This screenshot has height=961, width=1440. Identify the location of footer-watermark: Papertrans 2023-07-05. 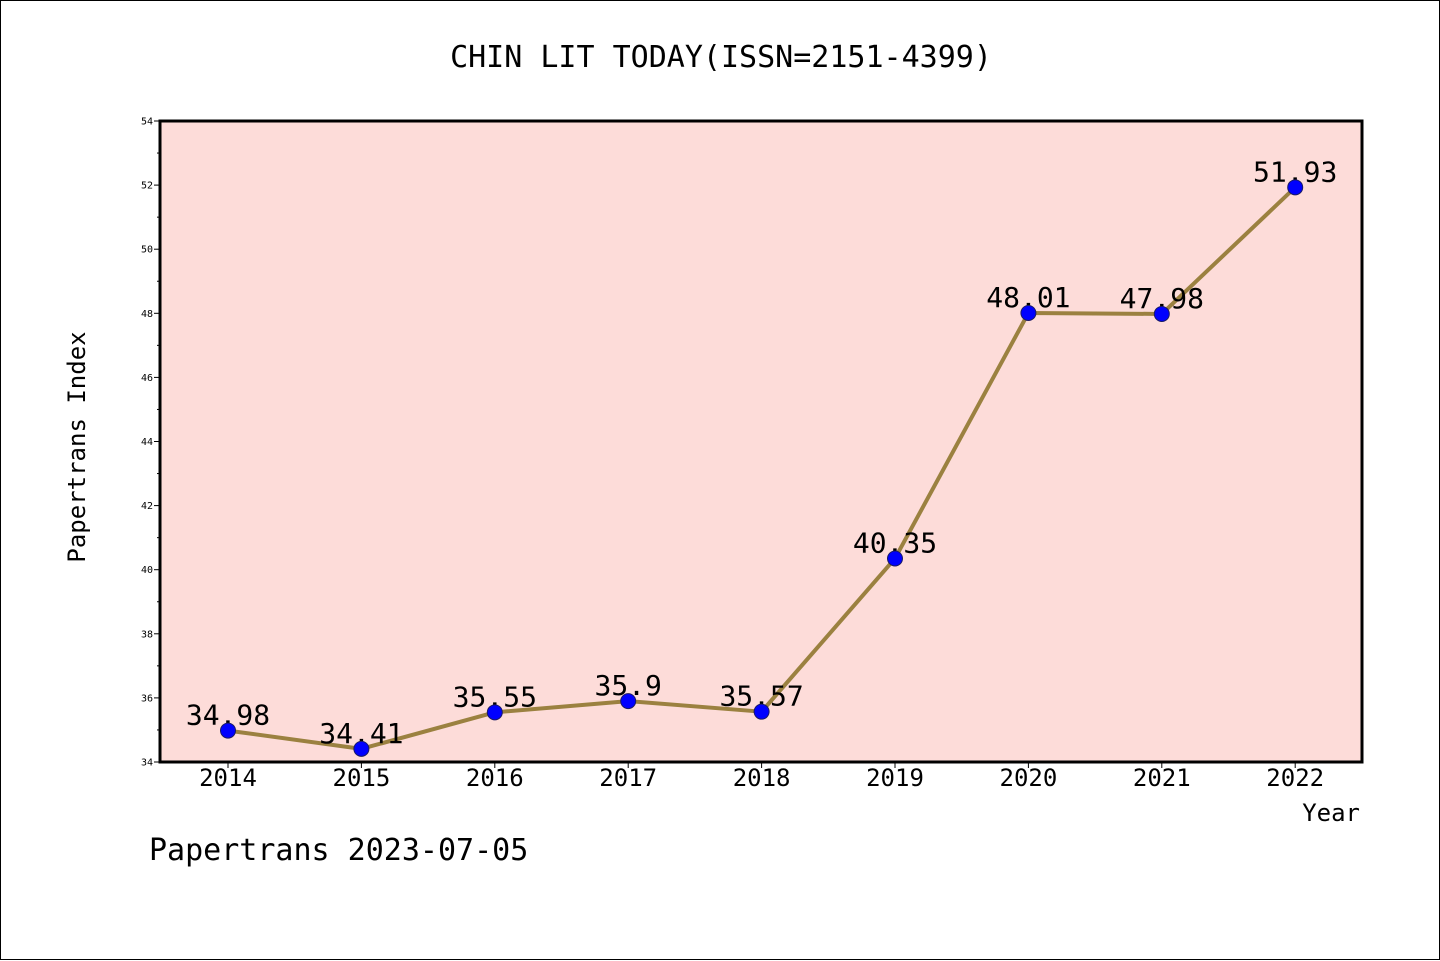
(339, 850).